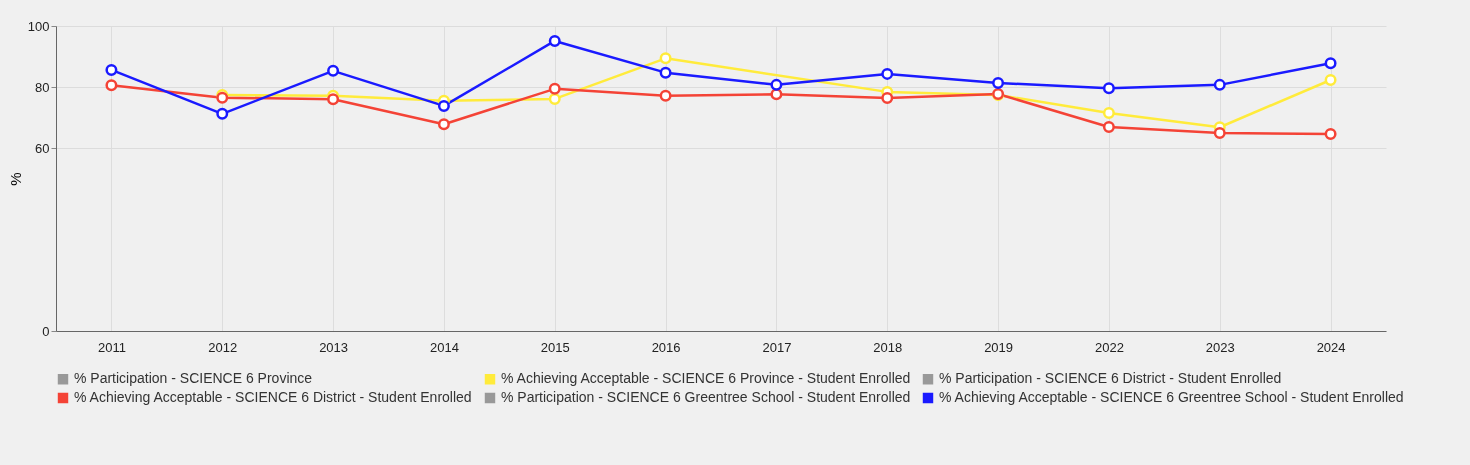  Describe the element at coordinates (666, 347) in the screenshot. I see `x-tick-label: 2016` at that location.